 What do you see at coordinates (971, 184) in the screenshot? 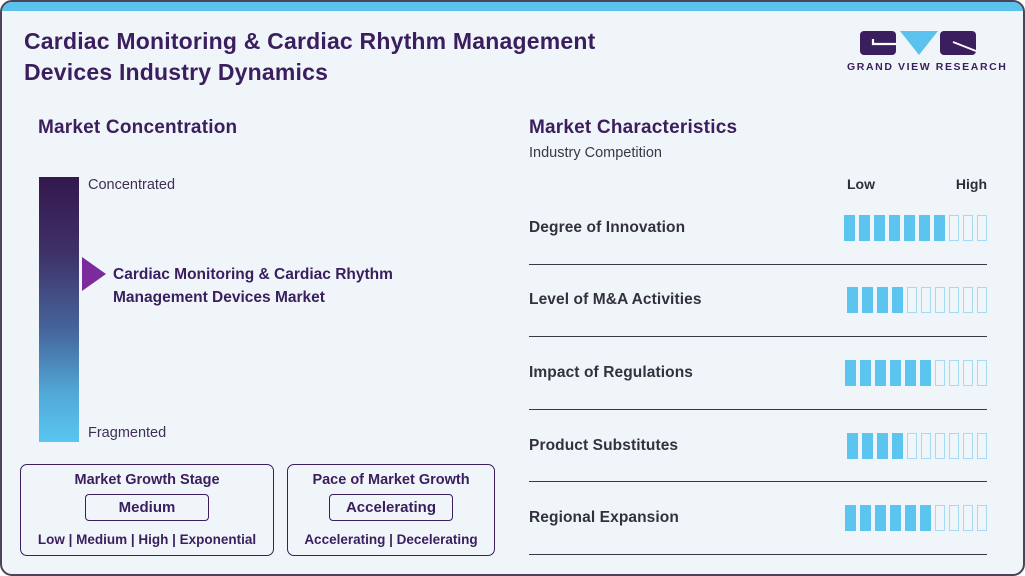
I see `scale-high-label: High` at bounding box center [971, 184].